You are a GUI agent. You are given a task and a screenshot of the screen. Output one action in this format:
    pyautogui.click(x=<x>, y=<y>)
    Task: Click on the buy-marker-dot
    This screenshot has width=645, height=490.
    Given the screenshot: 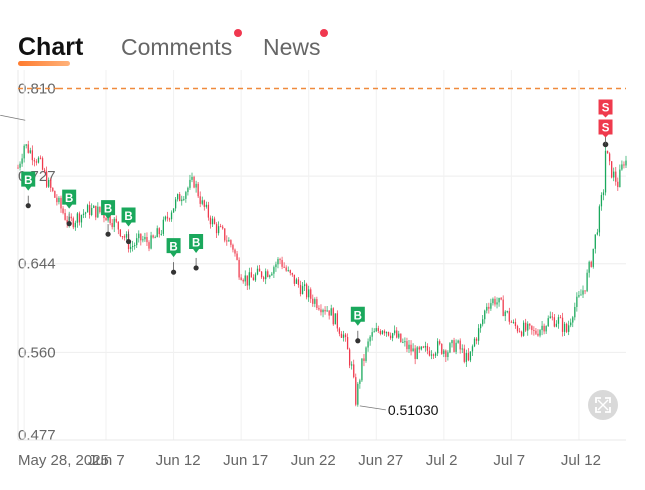 What is the action you would take?
    pyautogui.click(x=358, y=341)
    